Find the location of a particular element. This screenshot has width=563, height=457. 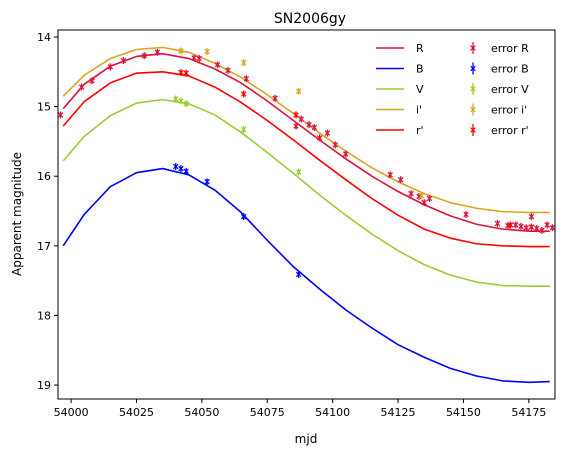

legend-label: error i' is located at coordinates (509, 110).